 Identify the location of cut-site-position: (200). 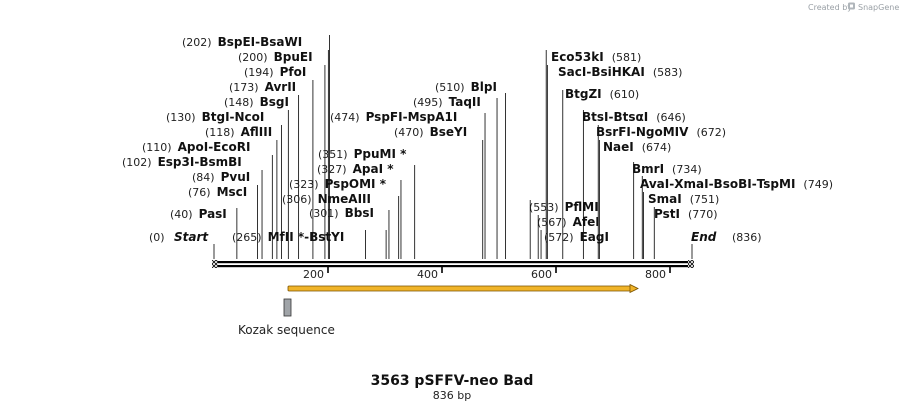
(253, 57).